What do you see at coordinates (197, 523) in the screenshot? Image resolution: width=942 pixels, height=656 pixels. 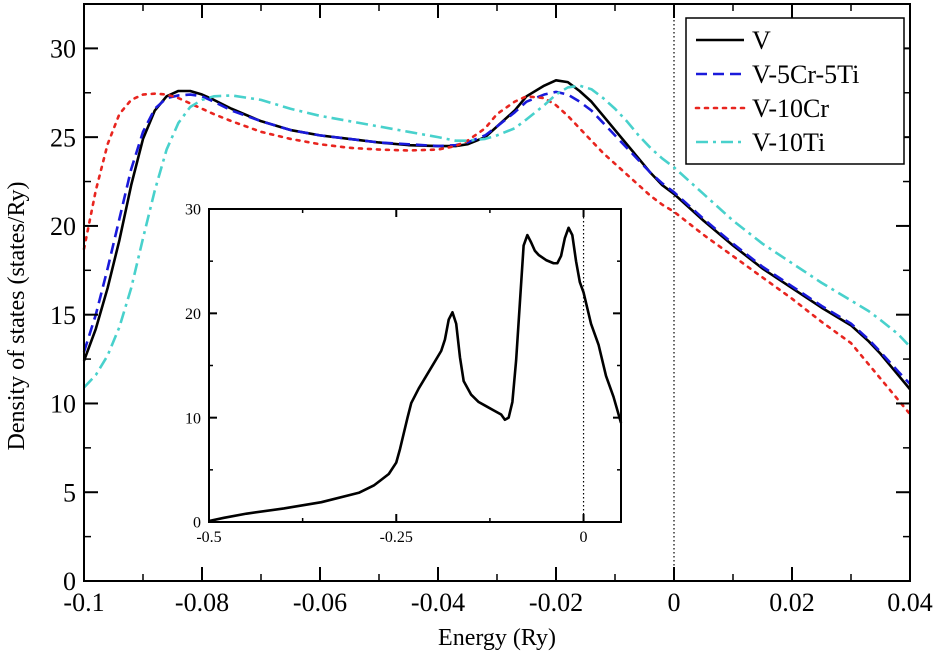 I see `inset-y-tick-label-0: 0` at bounding box center [197, 523].